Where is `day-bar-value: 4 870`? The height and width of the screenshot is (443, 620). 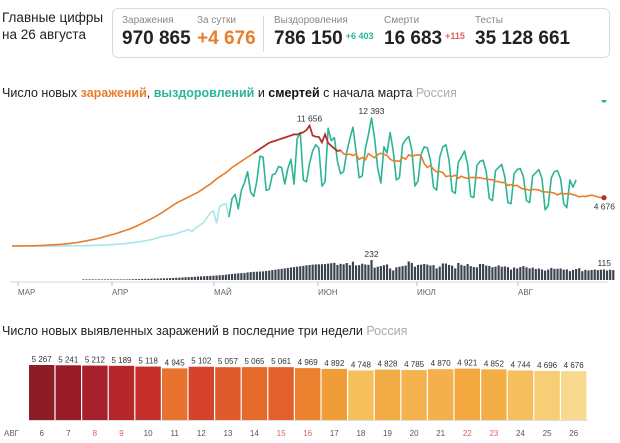
day-bar-value: 4 870 is located at coordinates (441, 363).